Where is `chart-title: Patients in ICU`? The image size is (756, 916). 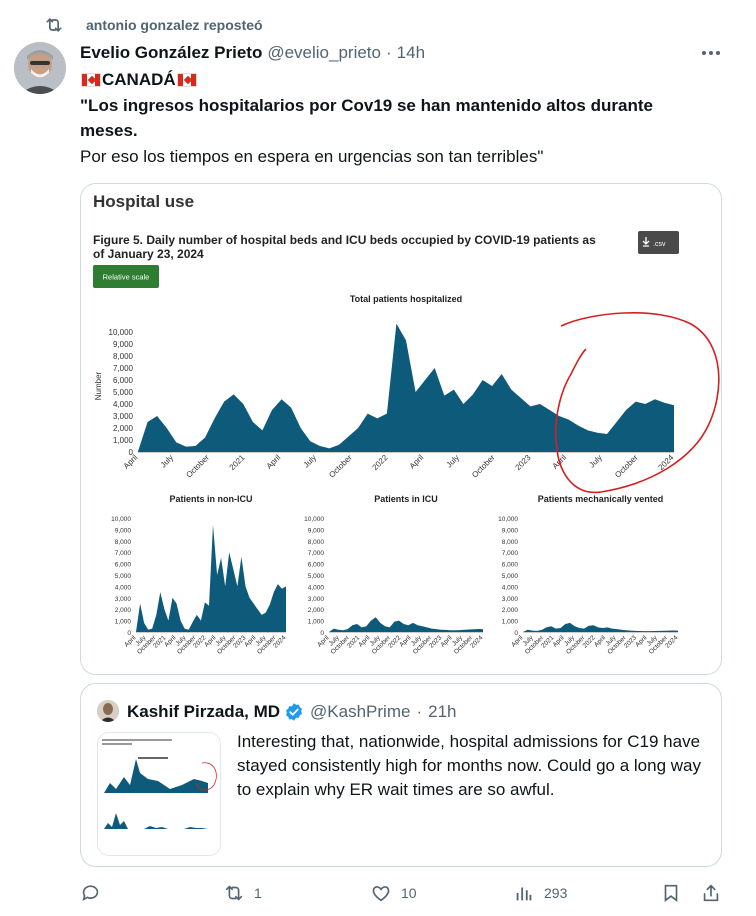
chart-title: Patients in ICU is located at coordinates (406, 499).